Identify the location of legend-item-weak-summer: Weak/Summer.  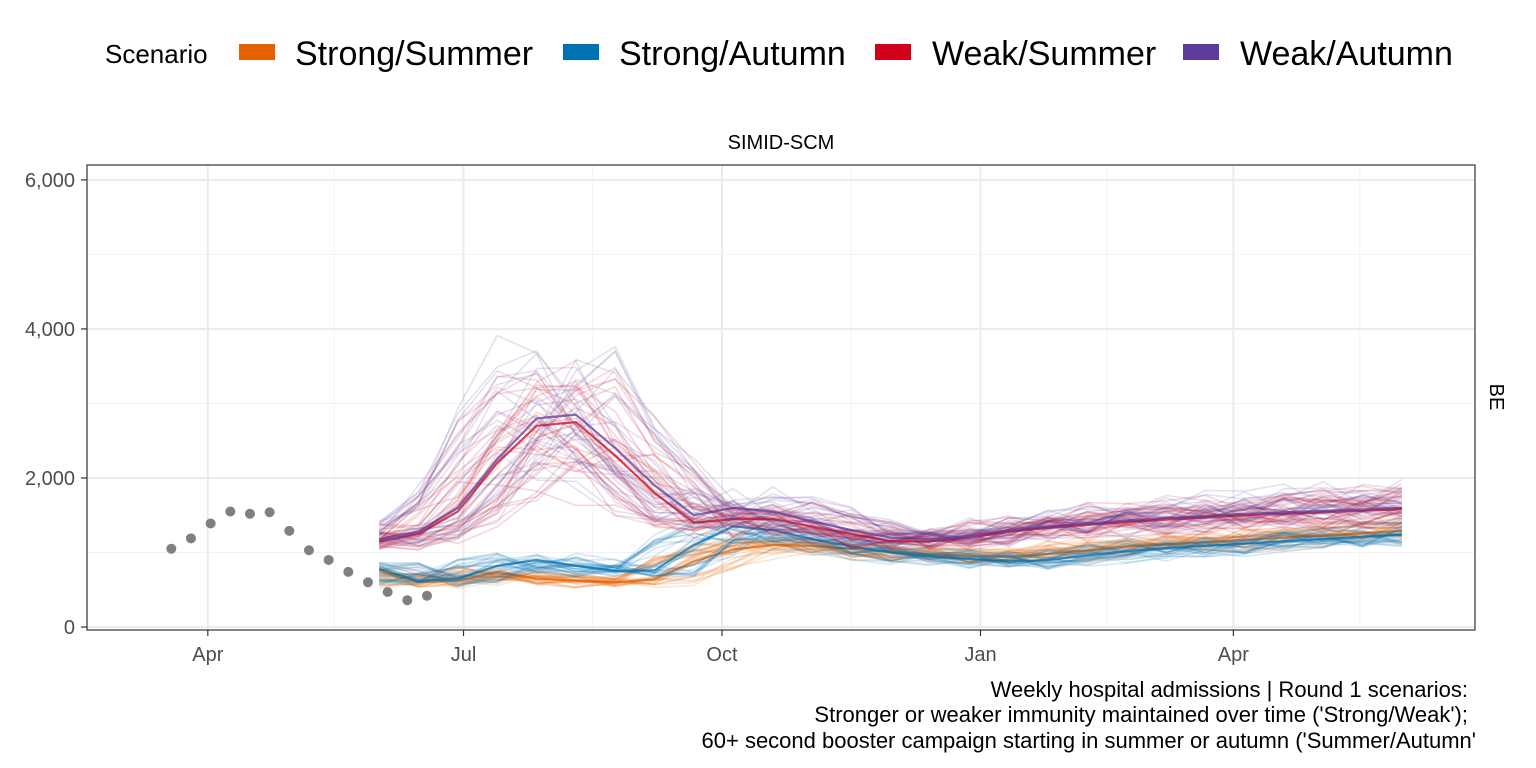
(1015, 54).